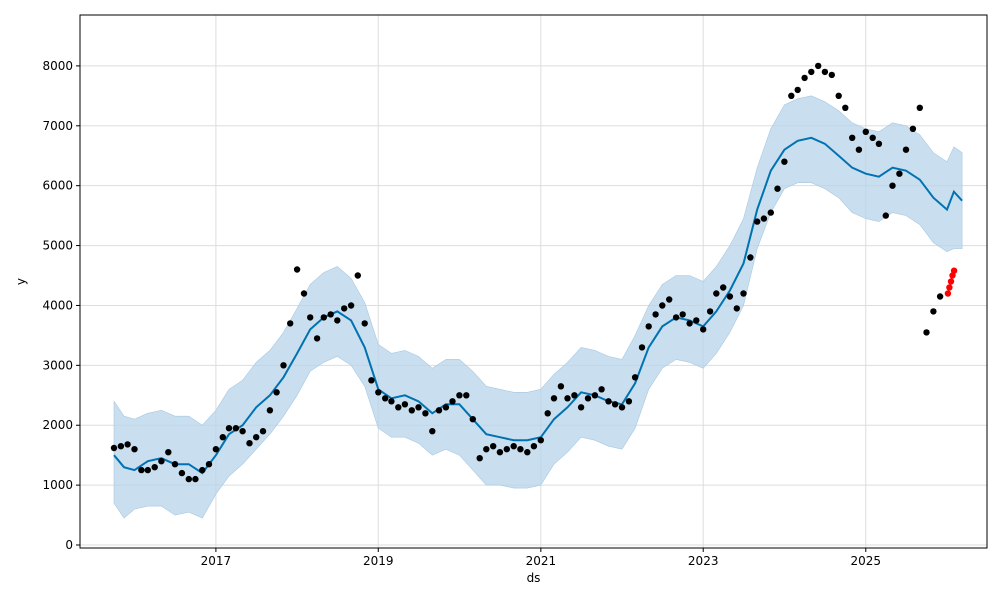  What do you see at coordinates (216, 561) in the screenshot?
I see `x-tick-label: 2017` at bounding box center [216, 561].